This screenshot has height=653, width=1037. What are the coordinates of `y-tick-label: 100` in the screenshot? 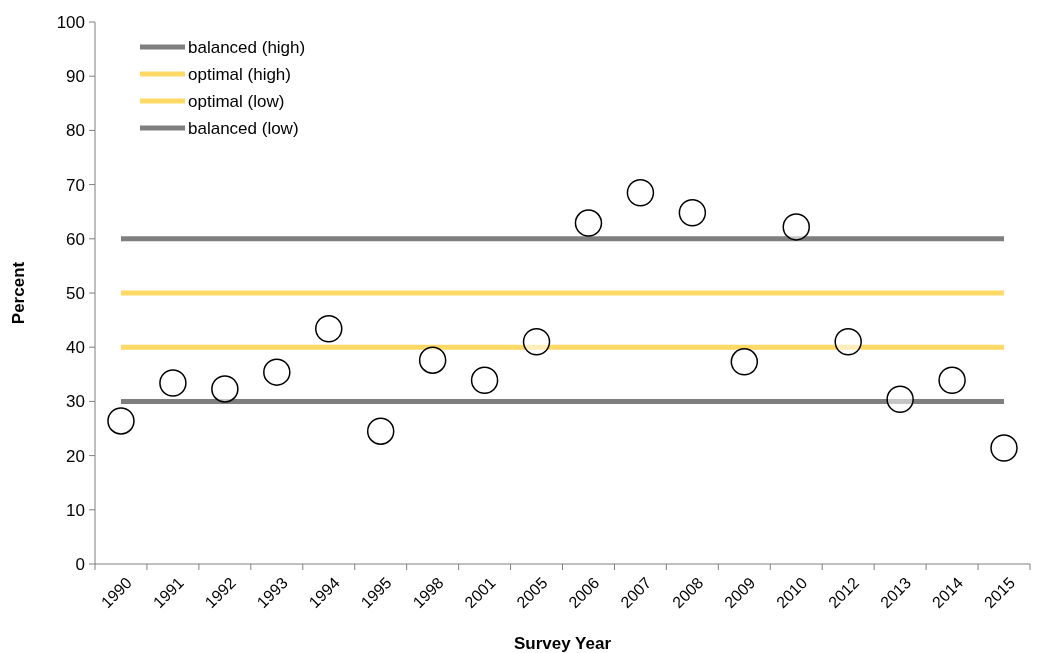 It's located at (70, 22).